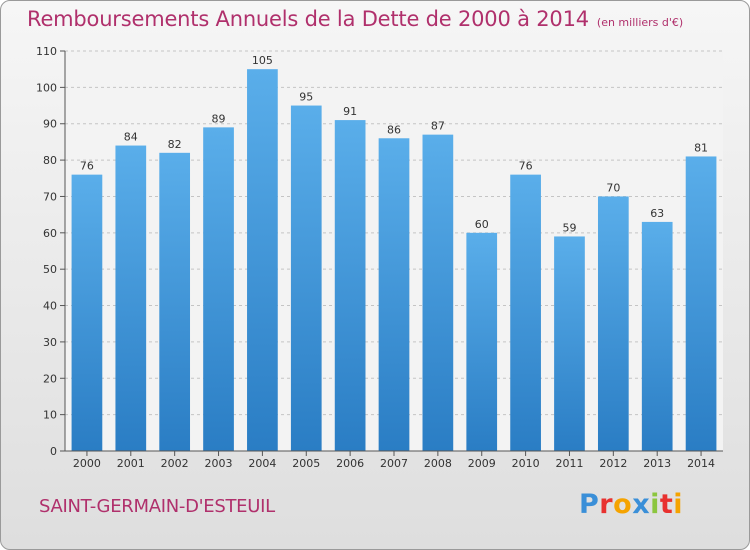 The image size is (750, 550). I want to click on y-tick-label: 100, so click(46, 87).